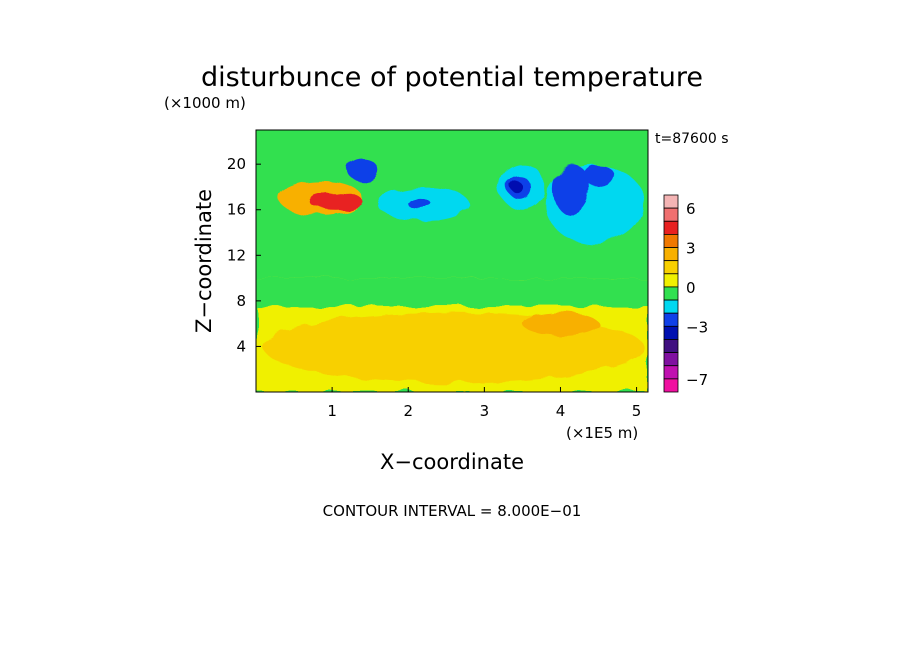  What do you see at coordinates (602, 433) in the screenshot?
I see `x-unit-label: (×1E5 m)` at bounding box center [602, 433].